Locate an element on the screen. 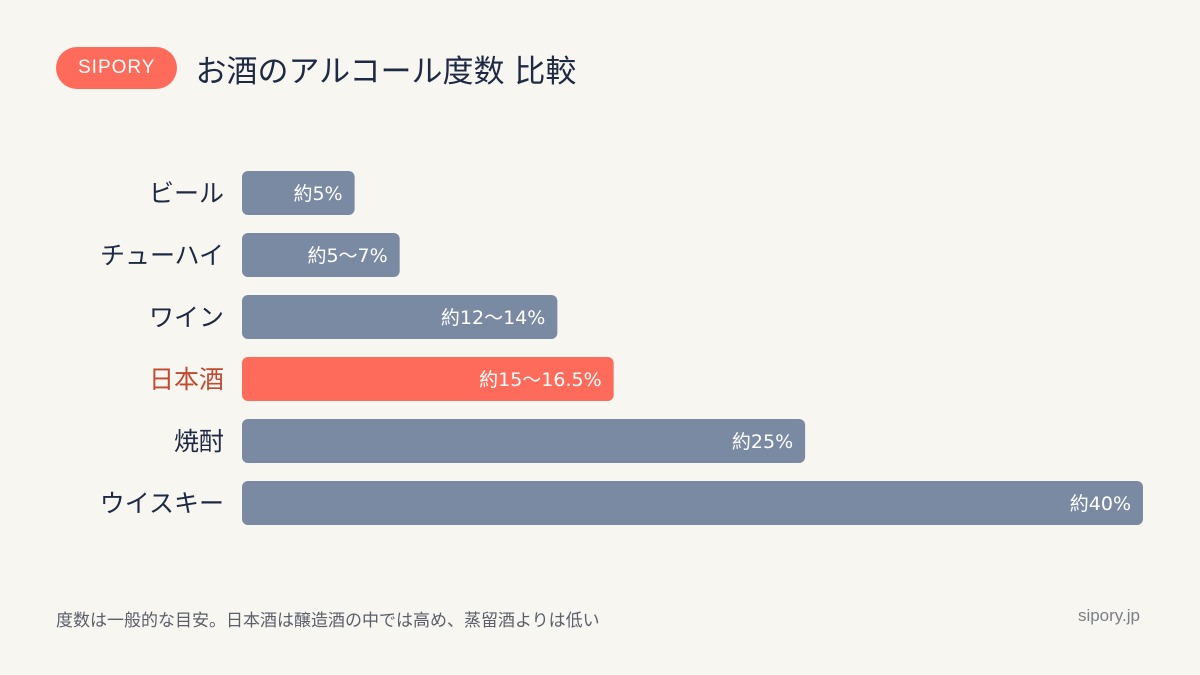 This screenshot has width=1200, height=675. bar-value-label: 約40% is located at coordinates (1100, 504).